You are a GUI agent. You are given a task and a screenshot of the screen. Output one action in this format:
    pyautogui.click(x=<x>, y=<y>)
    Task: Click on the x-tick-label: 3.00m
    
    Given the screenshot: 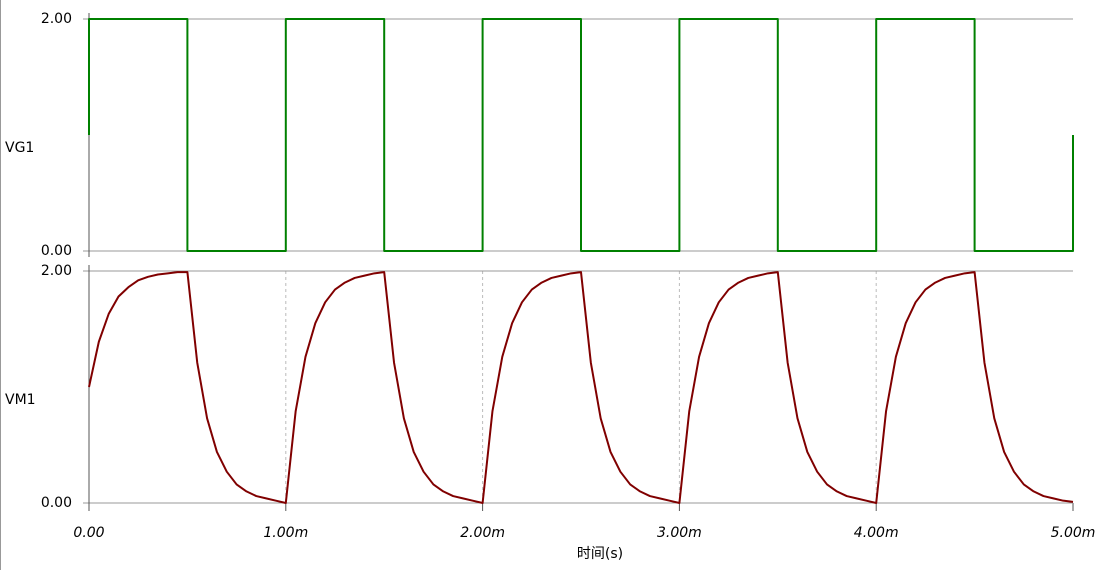 What is the action you would take?
    pyautogui.click(x=679, y=533)
    